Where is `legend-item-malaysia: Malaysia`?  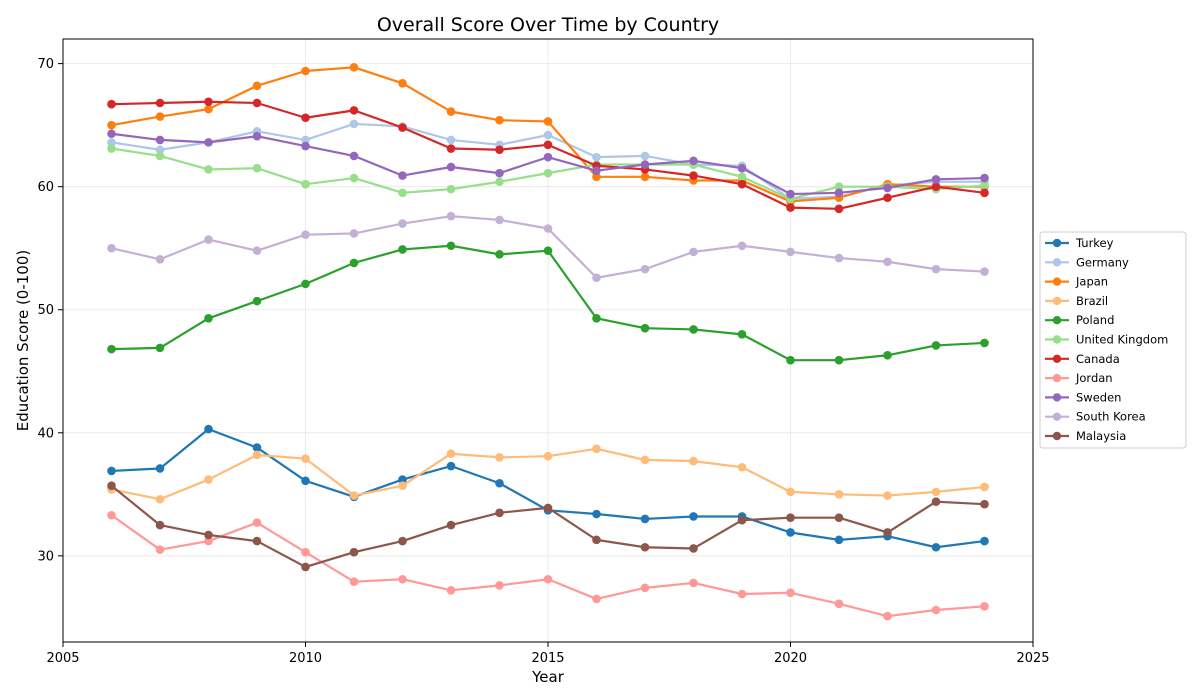
legend-item-malaysia: Malaysia is located at coordinates (1085, 436).